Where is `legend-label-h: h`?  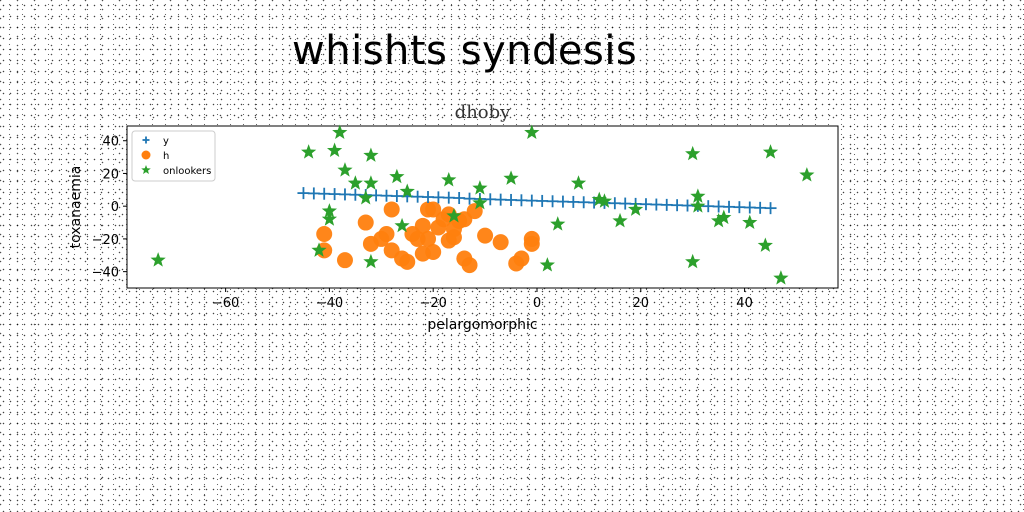 legend-label-h: h is located at coordinates (166, 156).